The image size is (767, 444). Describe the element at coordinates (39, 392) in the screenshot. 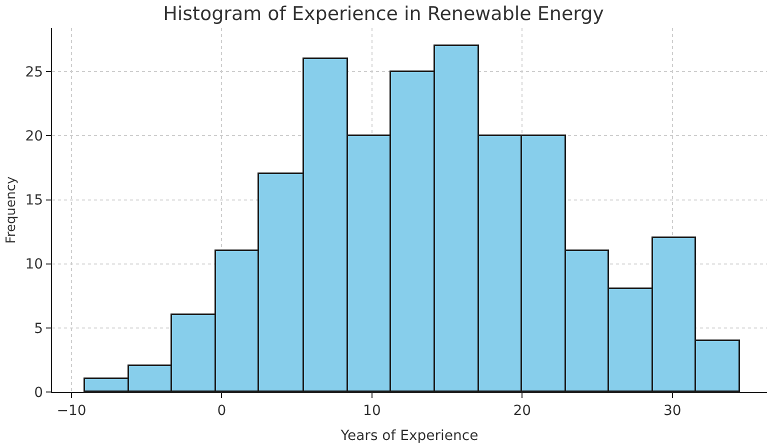

I see `y-tick-label: 0` at that location.